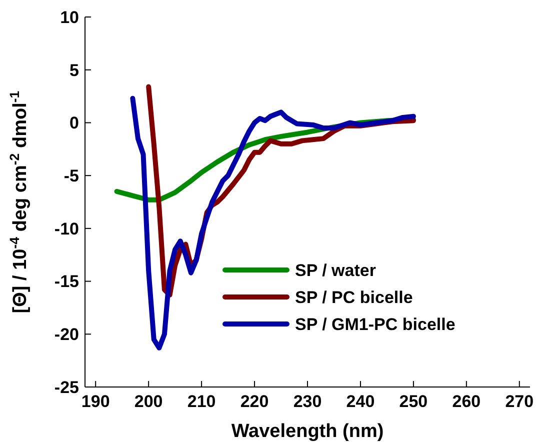  I want to click on y-tick-label: 10, so click(69, 17).